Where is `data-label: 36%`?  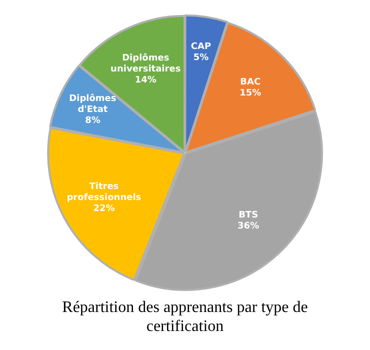 data-label: 36% is located at coordinates (249, 226).